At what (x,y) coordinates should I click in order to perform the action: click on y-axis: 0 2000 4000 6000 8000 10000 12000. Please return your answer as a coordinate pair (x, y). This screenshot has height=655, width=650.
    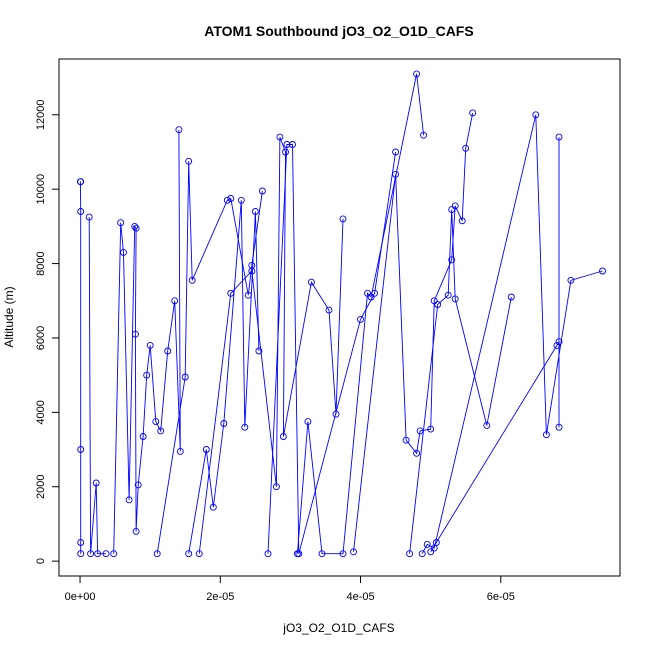
    Looking at the image, I should click on (47, 331).